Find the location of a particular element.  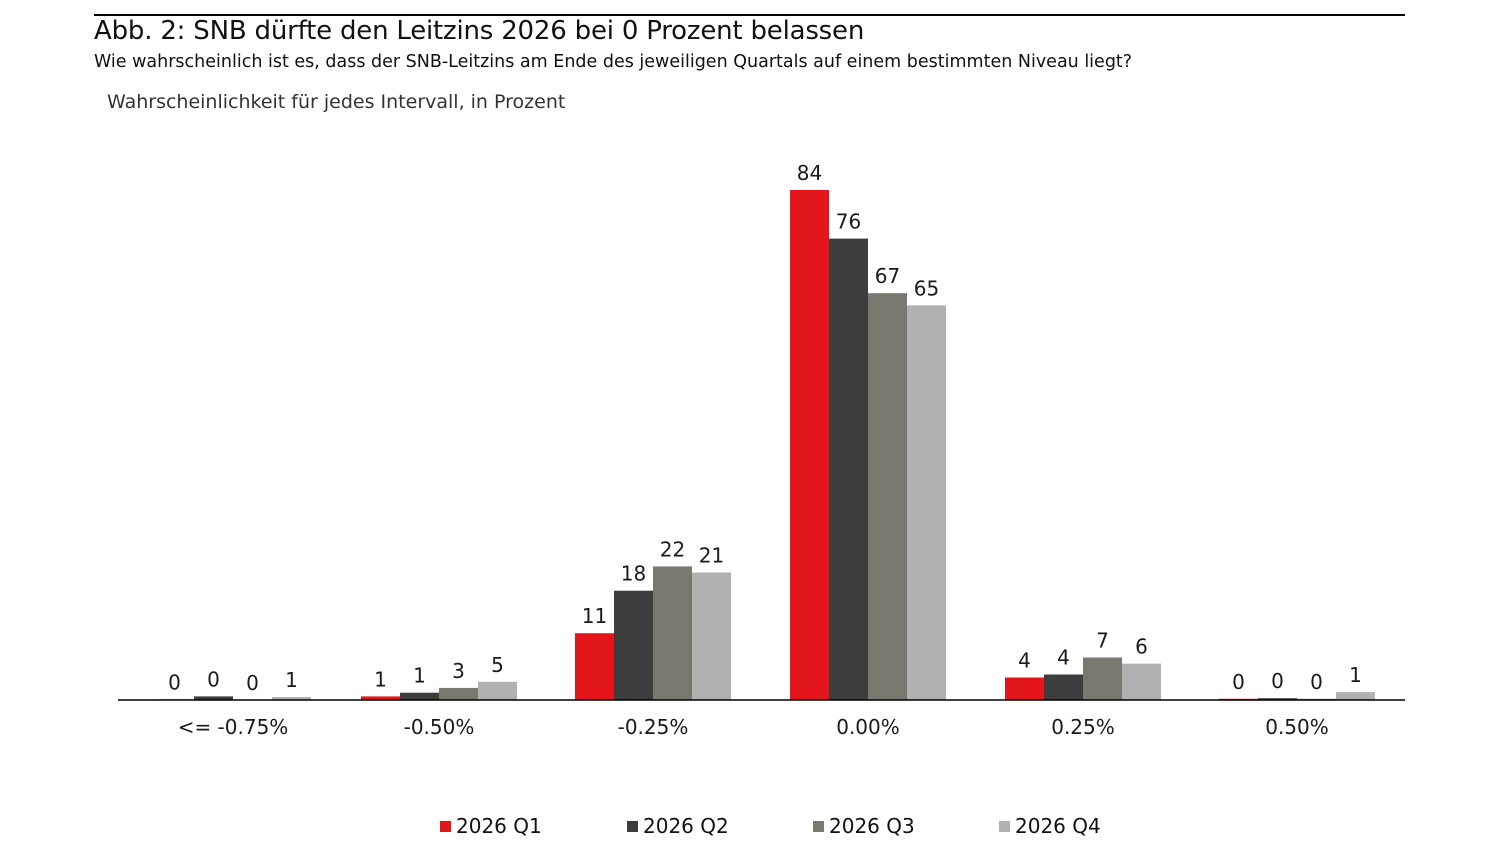

legend-item: 2026 Q1 is located at coordinates (491, 826).